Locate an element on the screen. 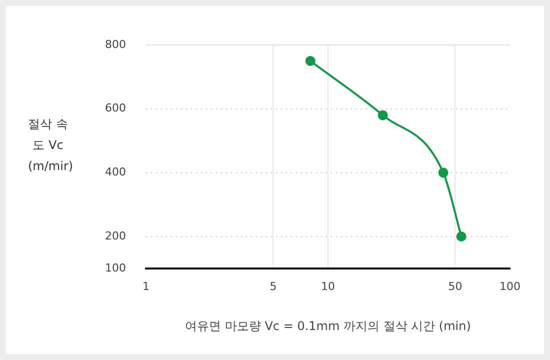 The height and width of the screenshot is (360, 550). y-tick-label: 800 is located at coordinates (115, 44).